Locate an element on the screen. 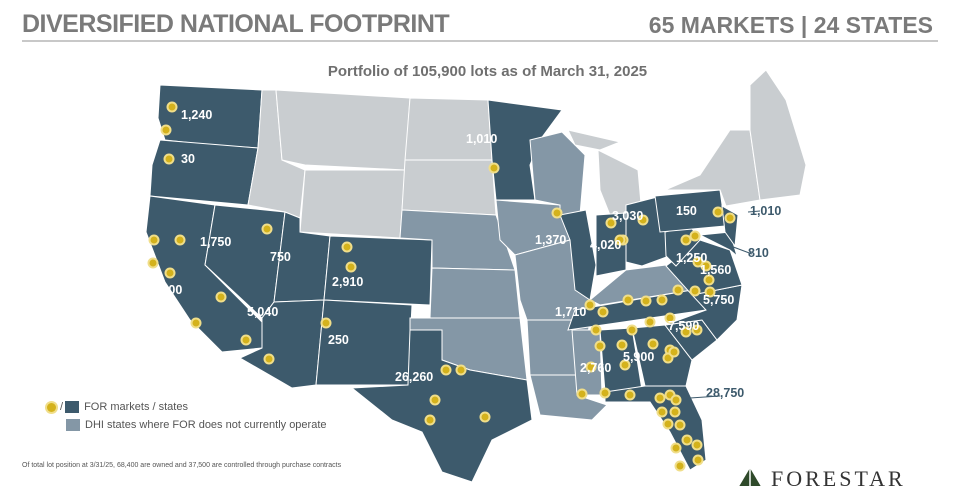 Image resolution: width=975 pixels, height=486 pixels. state-md is located at coordinates (718, 244).